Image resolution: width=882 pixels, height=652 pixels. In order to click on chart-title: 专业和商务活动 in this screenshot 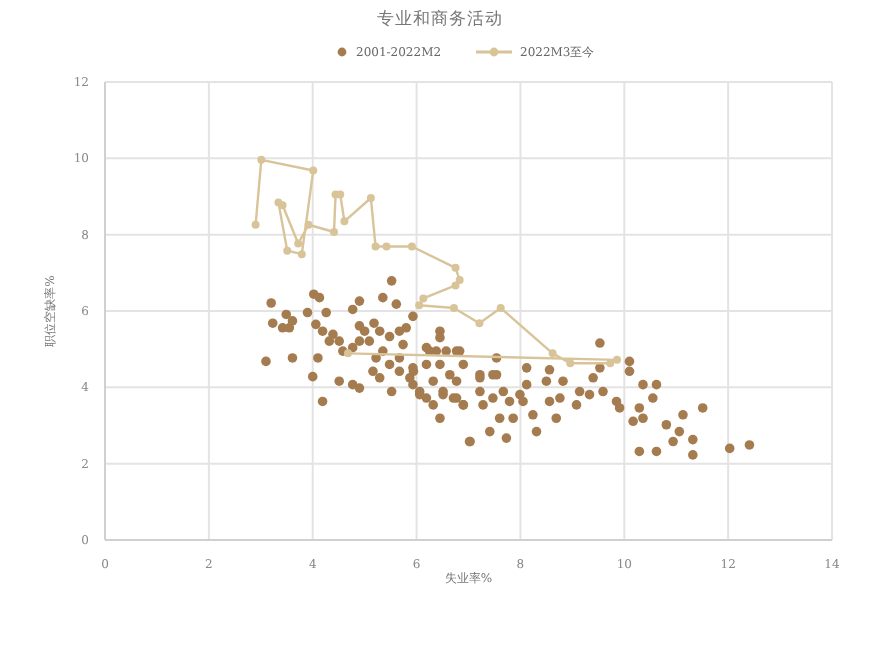, I will do `click(440, 19)`.